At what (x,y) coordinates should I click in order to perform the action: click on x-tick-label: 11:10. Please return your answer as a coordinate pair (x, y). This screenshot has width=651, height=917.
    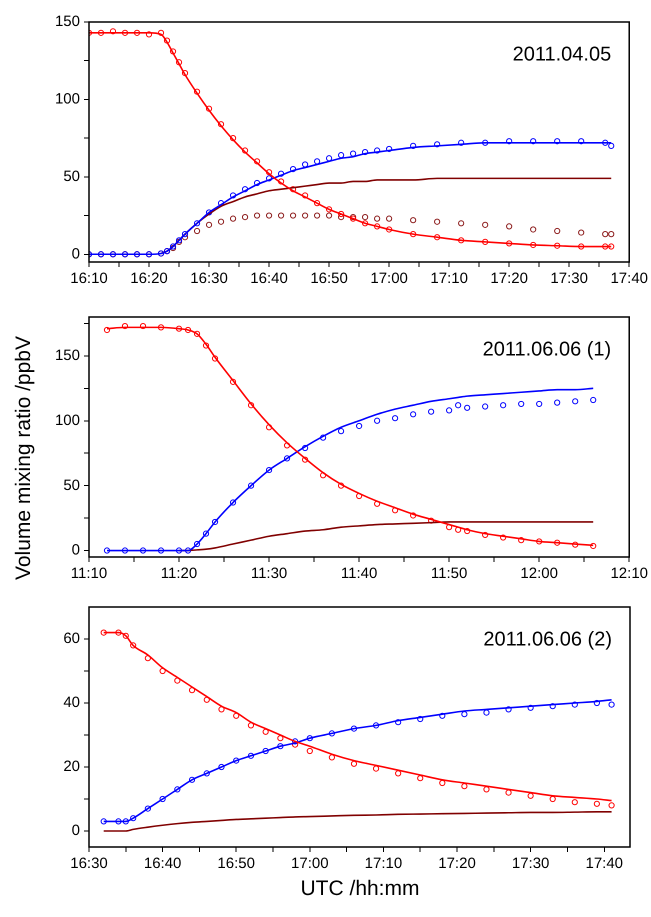
    Looking at the image, I should click on (89, 573).